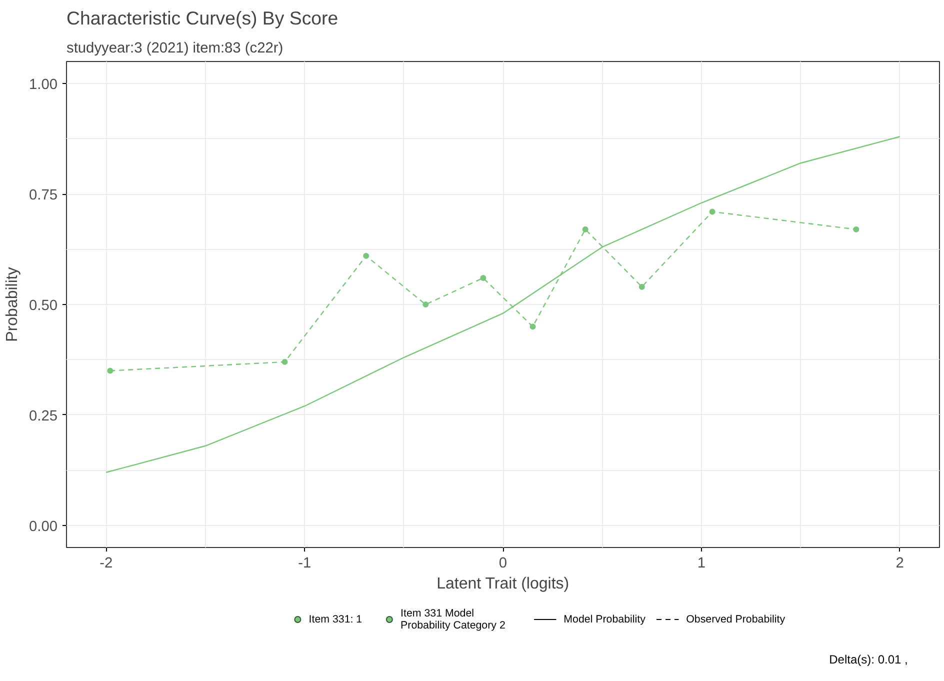 This screenshot has width=944, height=681. Describe the element at coordinates (503, 584) in the screenshot. I see `x-axis-title: Latent Trait (logits)` at that location.